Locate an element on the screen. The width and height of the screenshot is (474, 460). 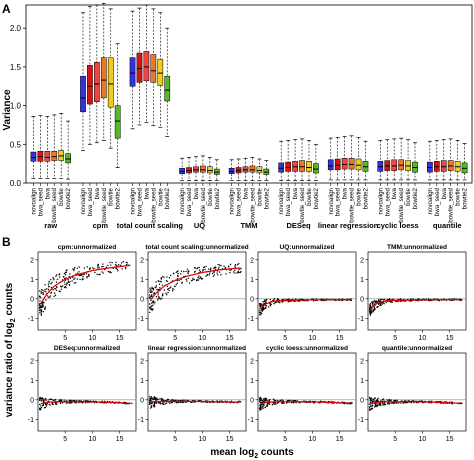
x-tick-label-bwa_seed: bwa_seed is located at coordinates (437, 201).